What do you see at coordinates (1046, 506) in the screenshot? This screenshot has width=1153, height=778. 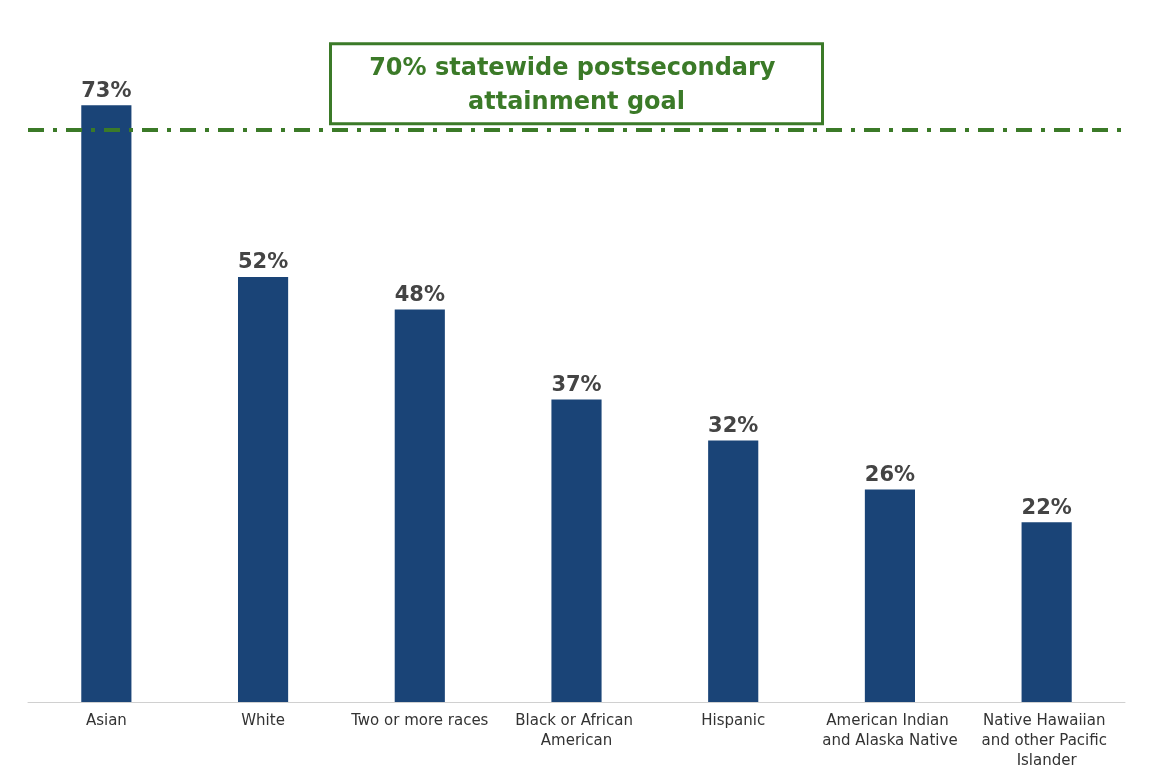 I see `data-label: 22%` at bounding box center [1046, 506].